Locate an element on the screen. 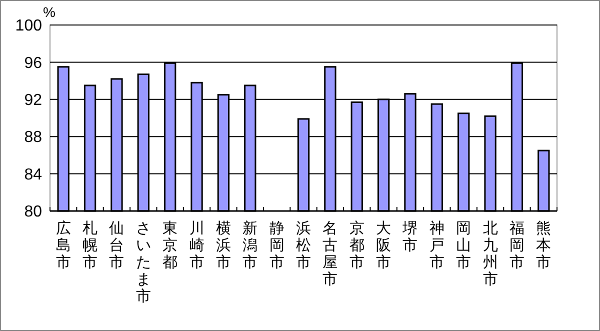 This screenshot has height=331, width=600. x-tick-label: 静岡市 is located at coordinates (276, 245).